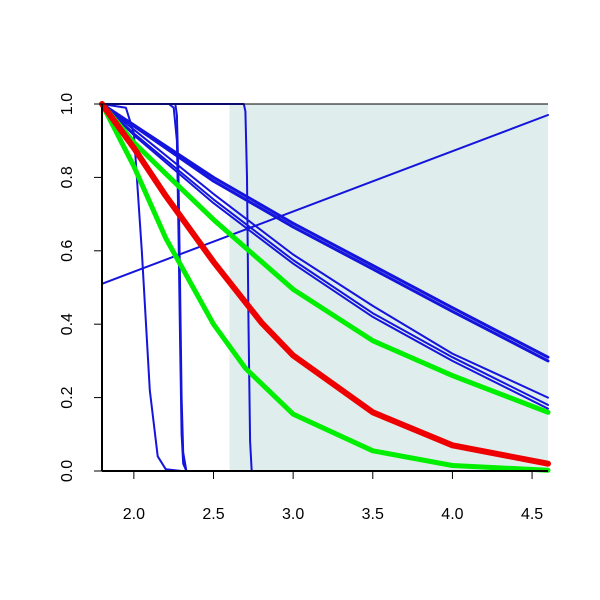 Image resolution: width=600 pixels, height=600 pixels. Describe the element at coordinates (67, 177) in the screenshot. I see `y-tick-label: 0.8` at that location.